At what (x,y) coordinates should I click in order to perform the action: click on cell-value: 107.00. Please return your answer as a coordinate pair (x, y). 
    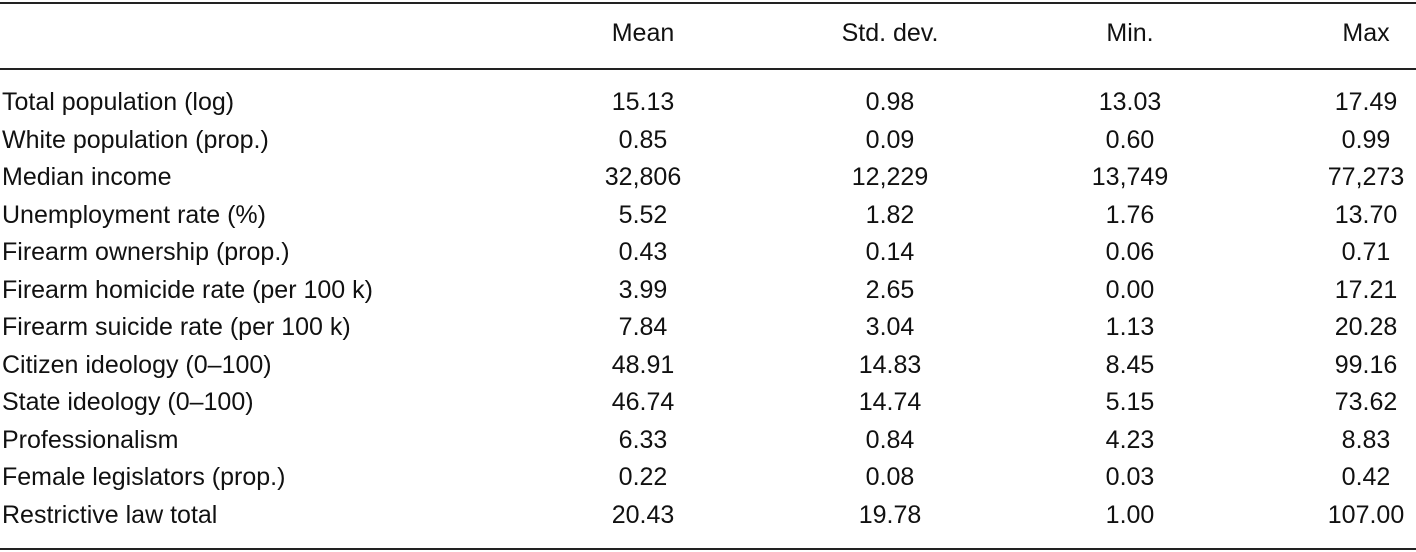
    Looking at the image, I should click on (1366, 514).